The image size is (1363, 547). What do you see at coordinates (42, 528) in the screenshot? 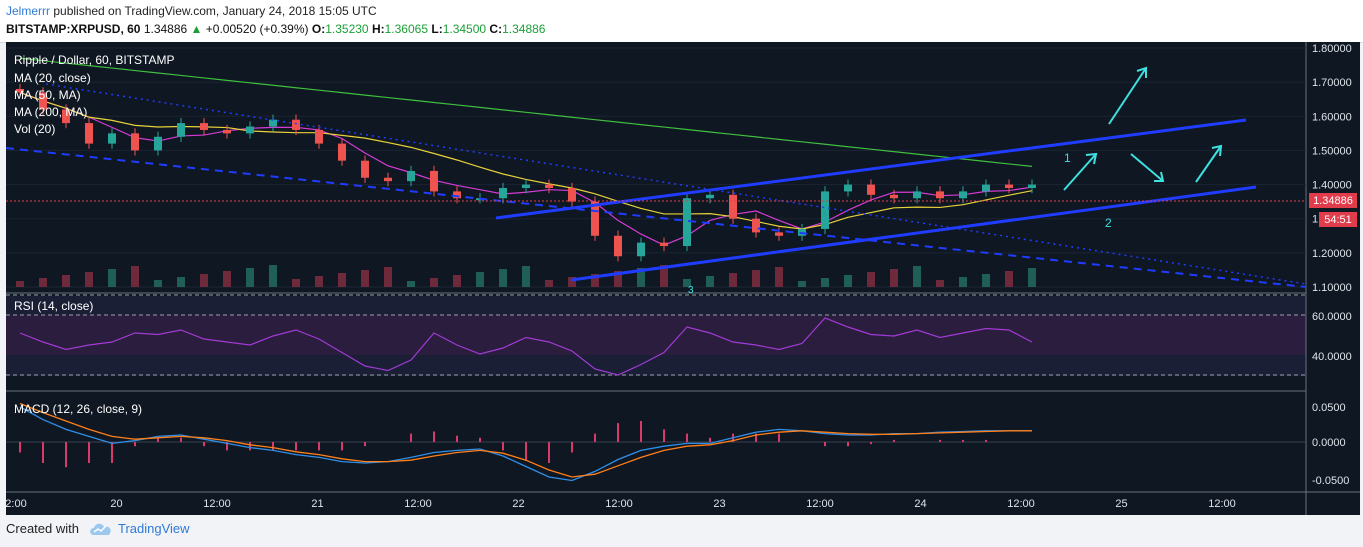
I see `created-with-text: Created with` at bounding box center [42, 528].